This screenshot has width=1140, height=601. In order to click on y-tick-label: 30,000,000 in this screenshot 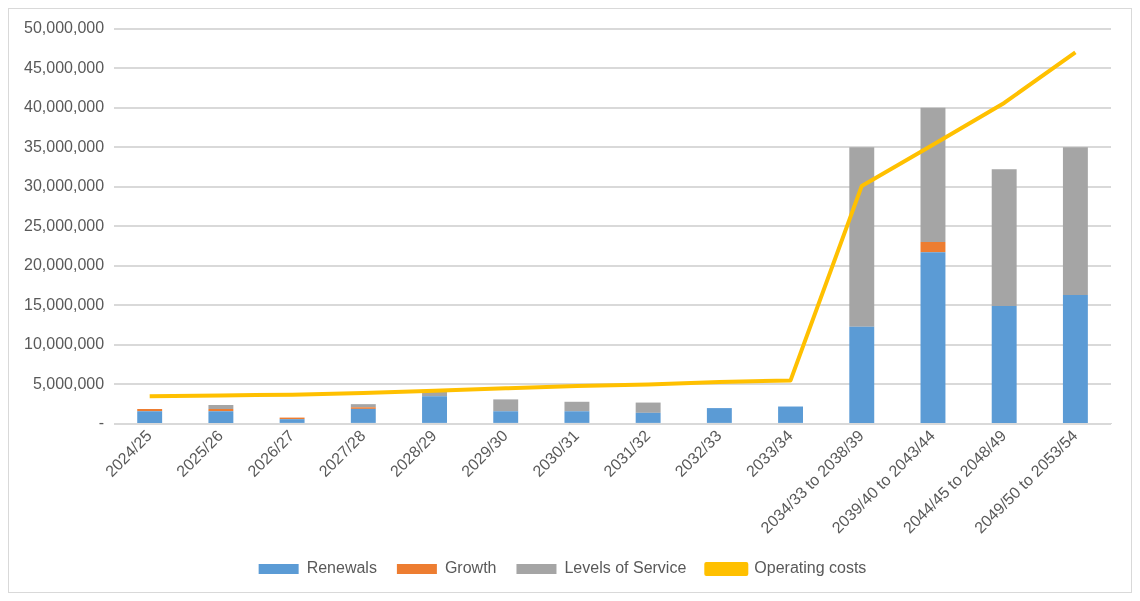, I will do `click(64, 186)`.